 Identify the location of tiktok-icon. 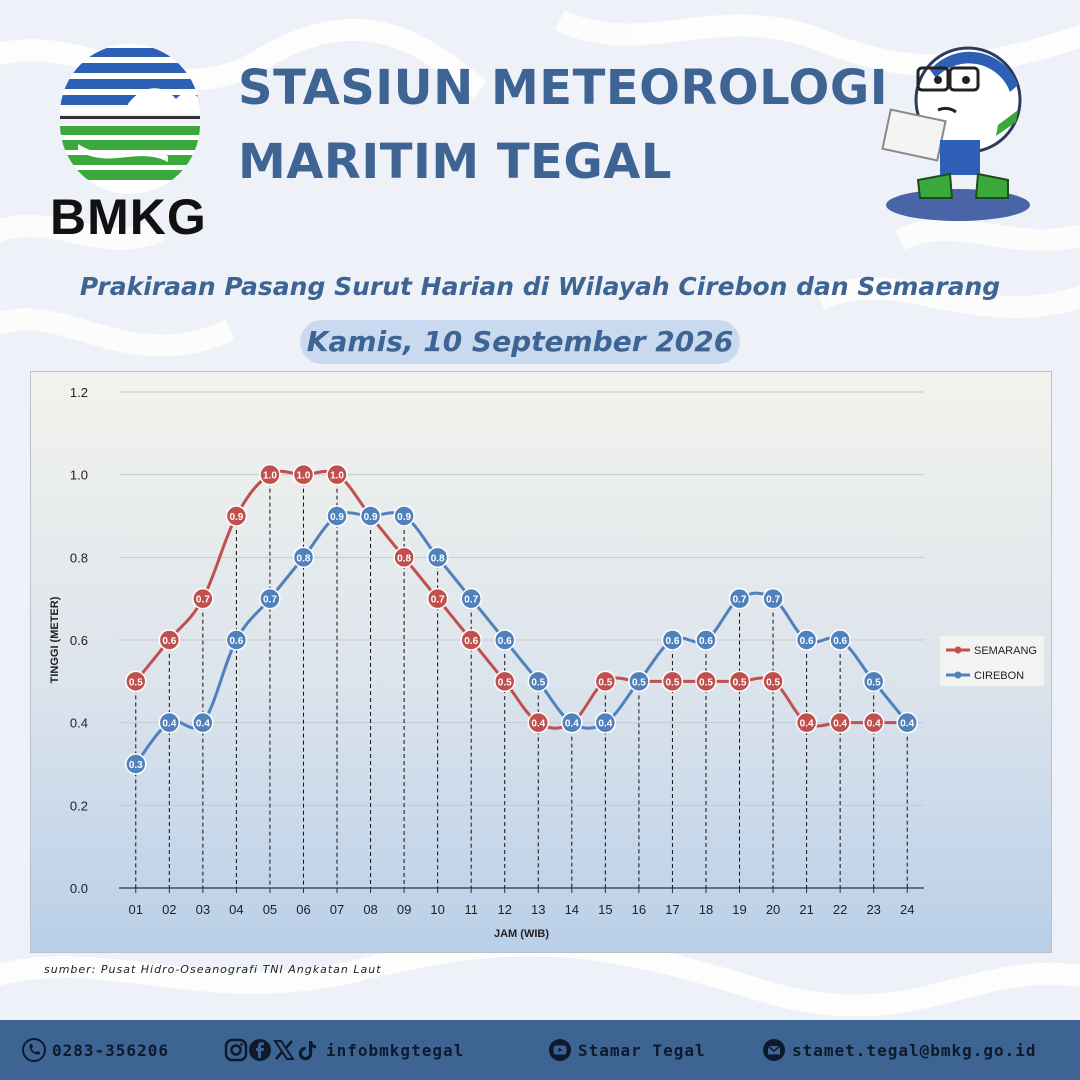
(307, 1051).